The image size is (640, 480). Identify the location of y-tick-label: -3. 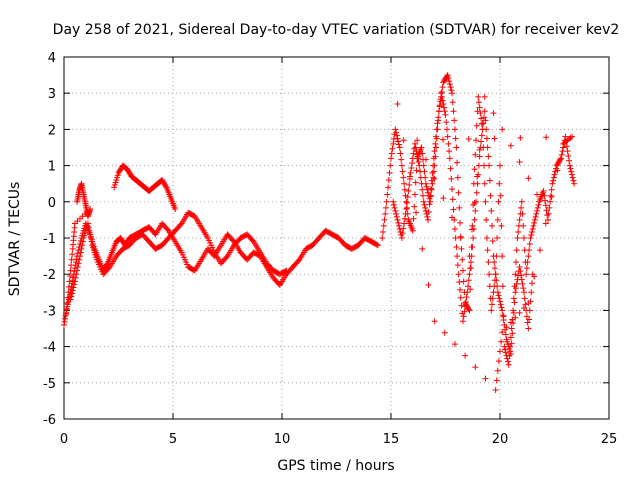
(49, 311).